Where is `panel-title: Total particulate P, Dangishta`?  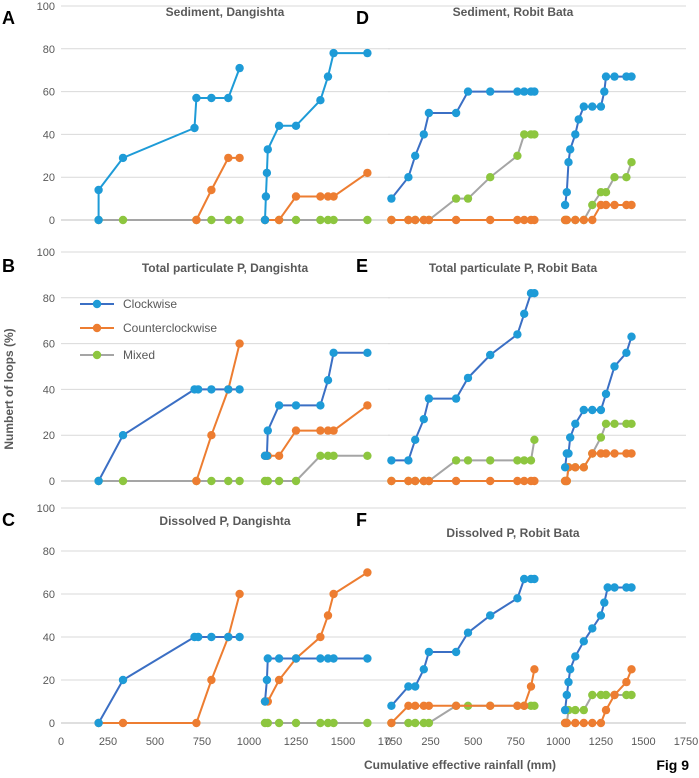
panel-title: Total particulate P, Dangishta is located at coordinates (225, 268).